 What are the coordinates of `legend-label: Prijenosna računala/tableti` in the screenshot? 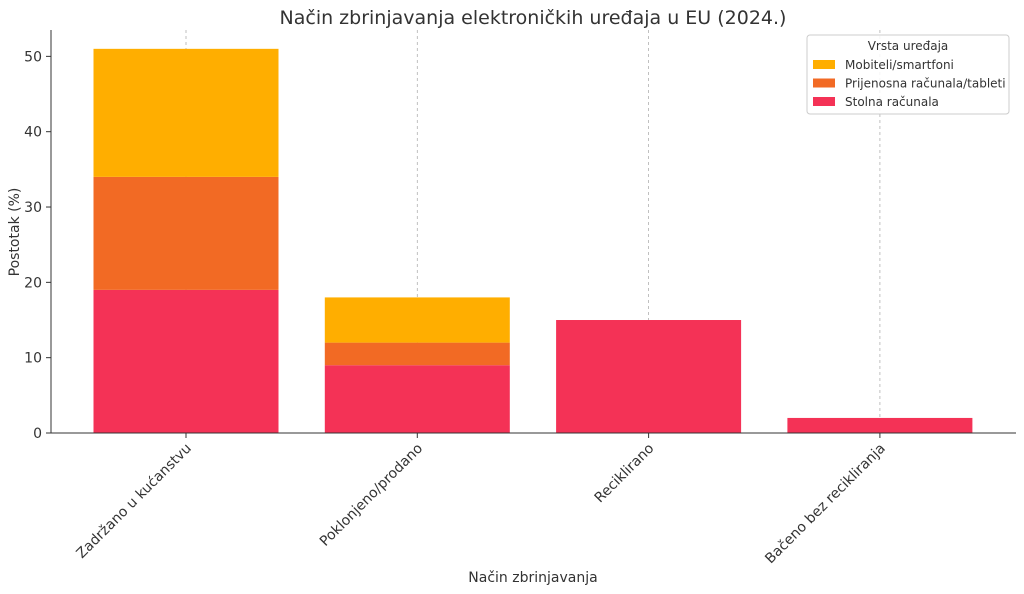 It's located at (925, 84).